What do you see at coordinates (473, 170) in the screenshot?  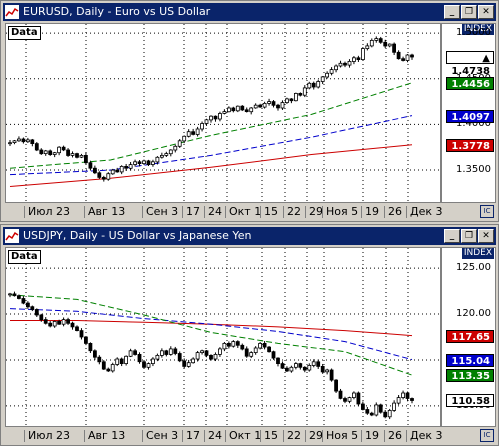 I see `y-tick-label: 1.3500` at bounding box center [473, 170].